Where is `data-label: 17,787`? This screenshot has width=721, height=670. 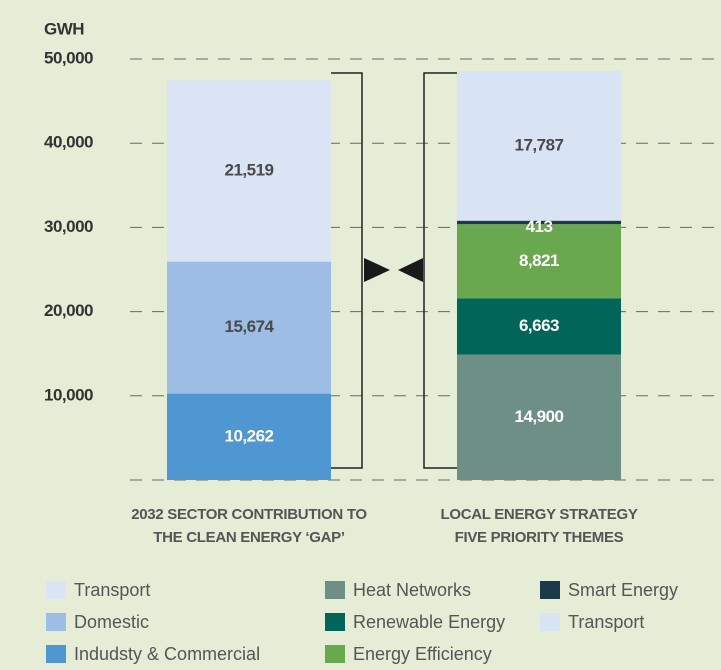
data-label: 17,787 is located at coordinates (539, 144).